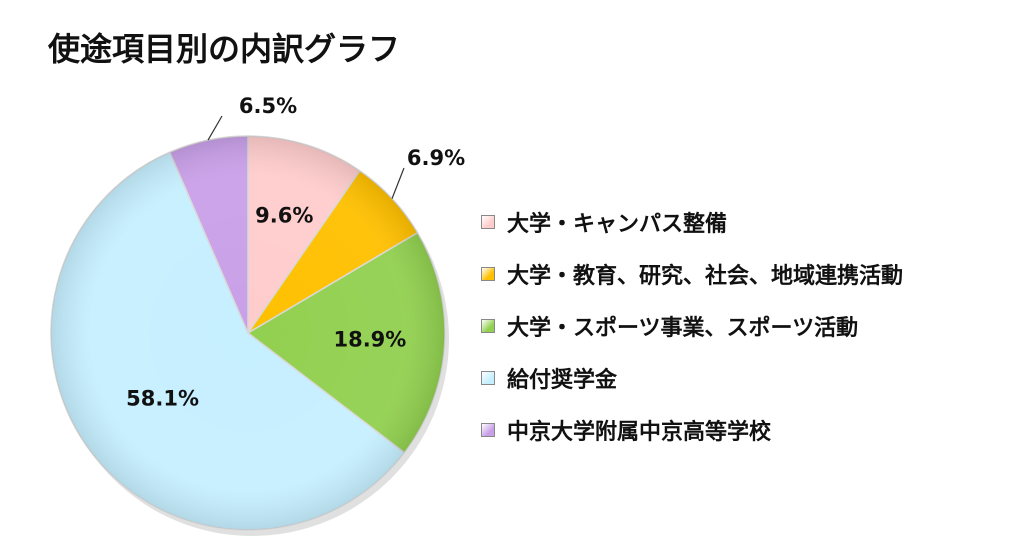 The image size is (1019, 547). I want to click on legend-item: 給付奨学金, so click(692, 378).